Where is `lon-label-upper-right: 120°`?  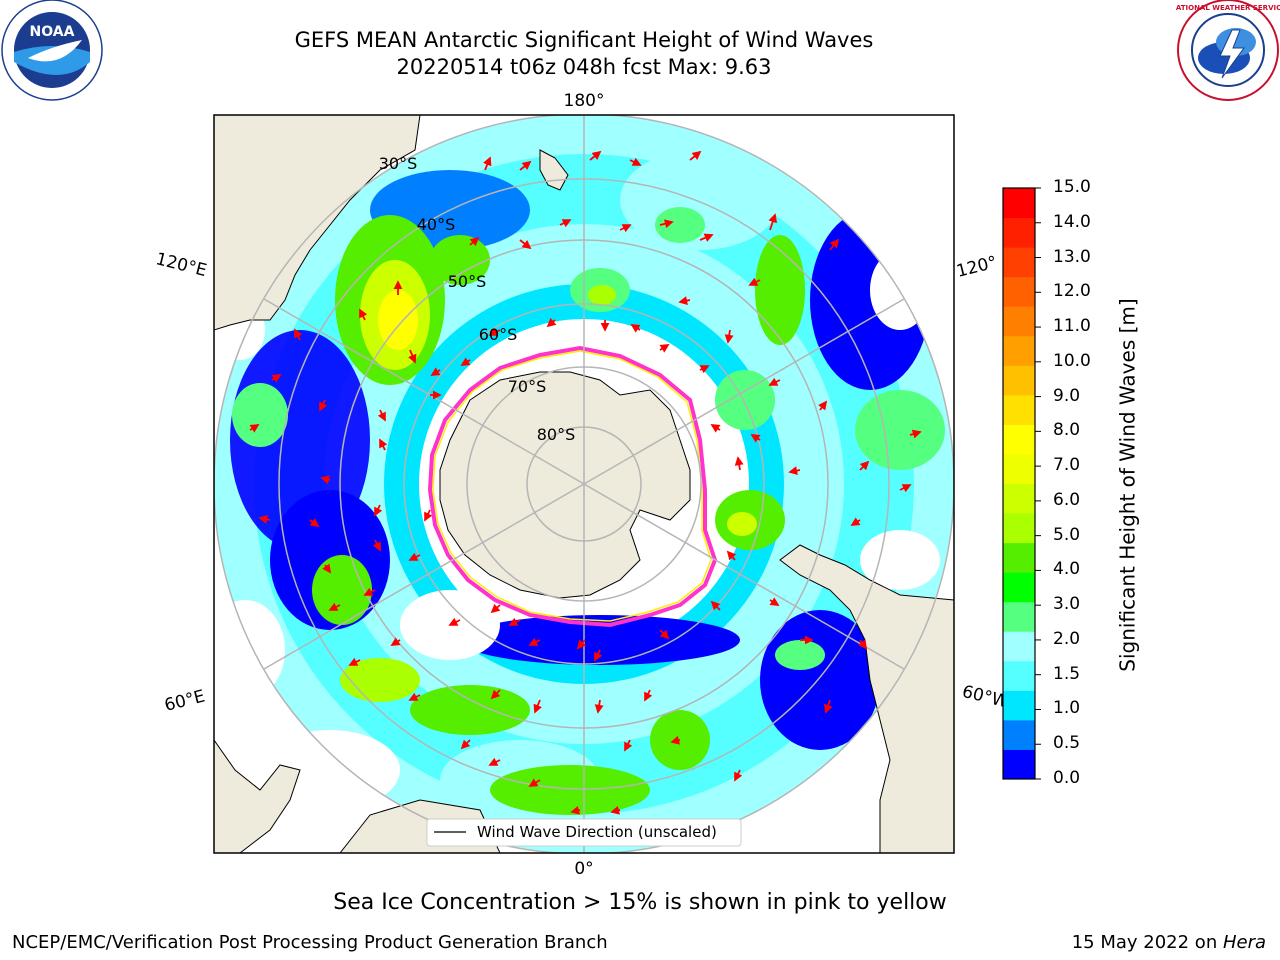
lon-label-upper-right: 120° is located at coordinates (977, 266).